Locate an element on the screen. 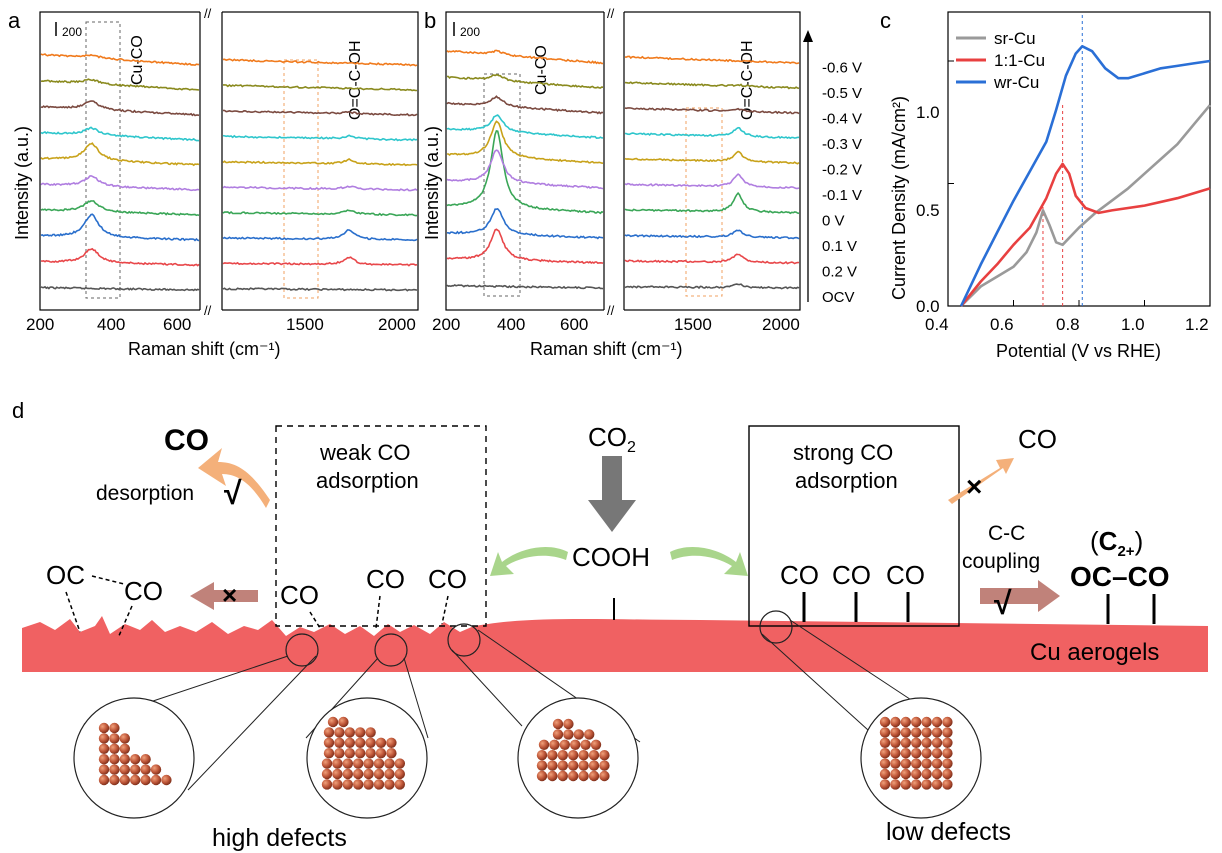 This screenshot has width=1222, height=853. zoom-circle is located at coordinates (921, 758).